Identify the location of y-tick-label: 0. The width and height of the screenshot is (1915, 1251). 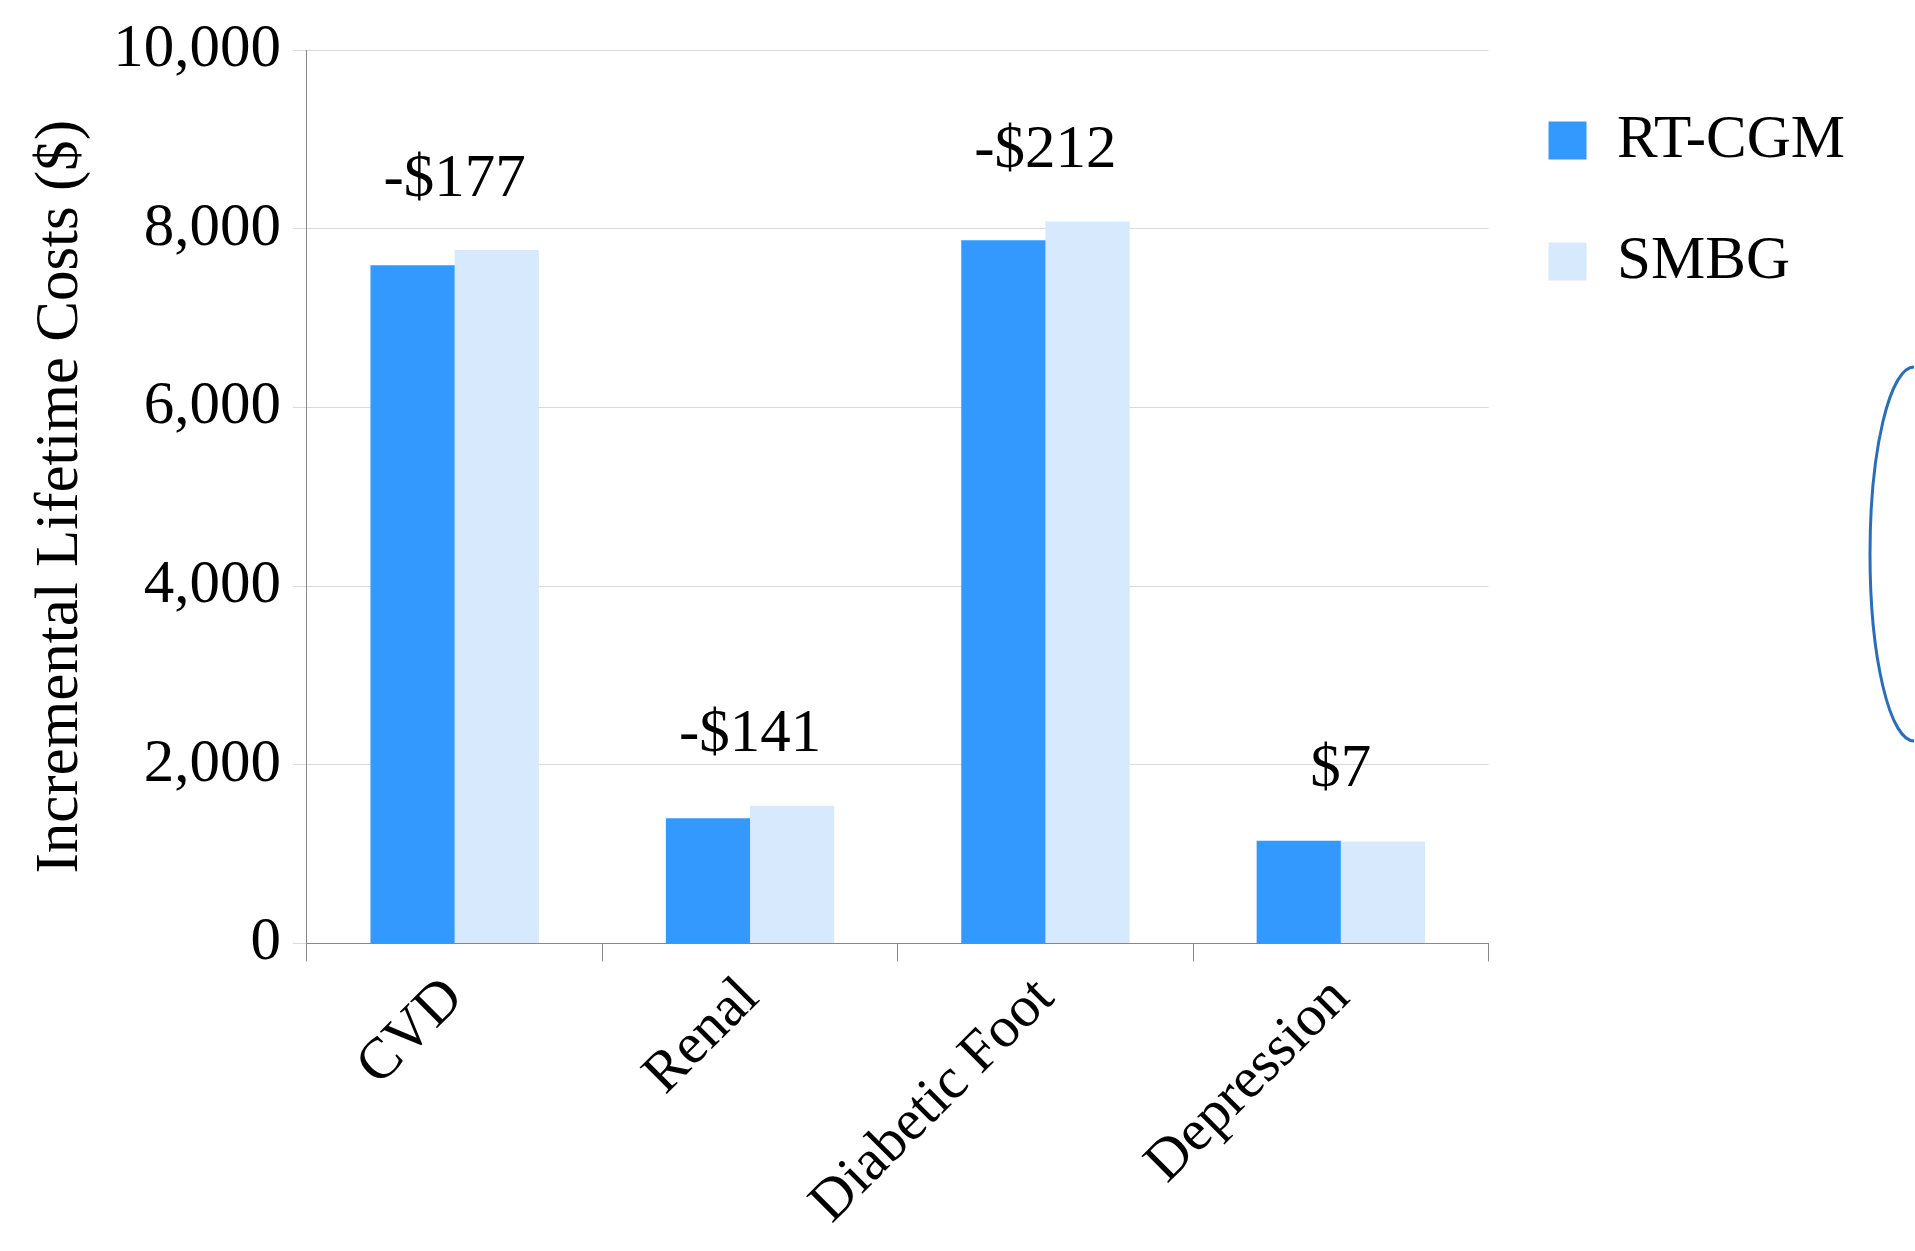
(265, 939).